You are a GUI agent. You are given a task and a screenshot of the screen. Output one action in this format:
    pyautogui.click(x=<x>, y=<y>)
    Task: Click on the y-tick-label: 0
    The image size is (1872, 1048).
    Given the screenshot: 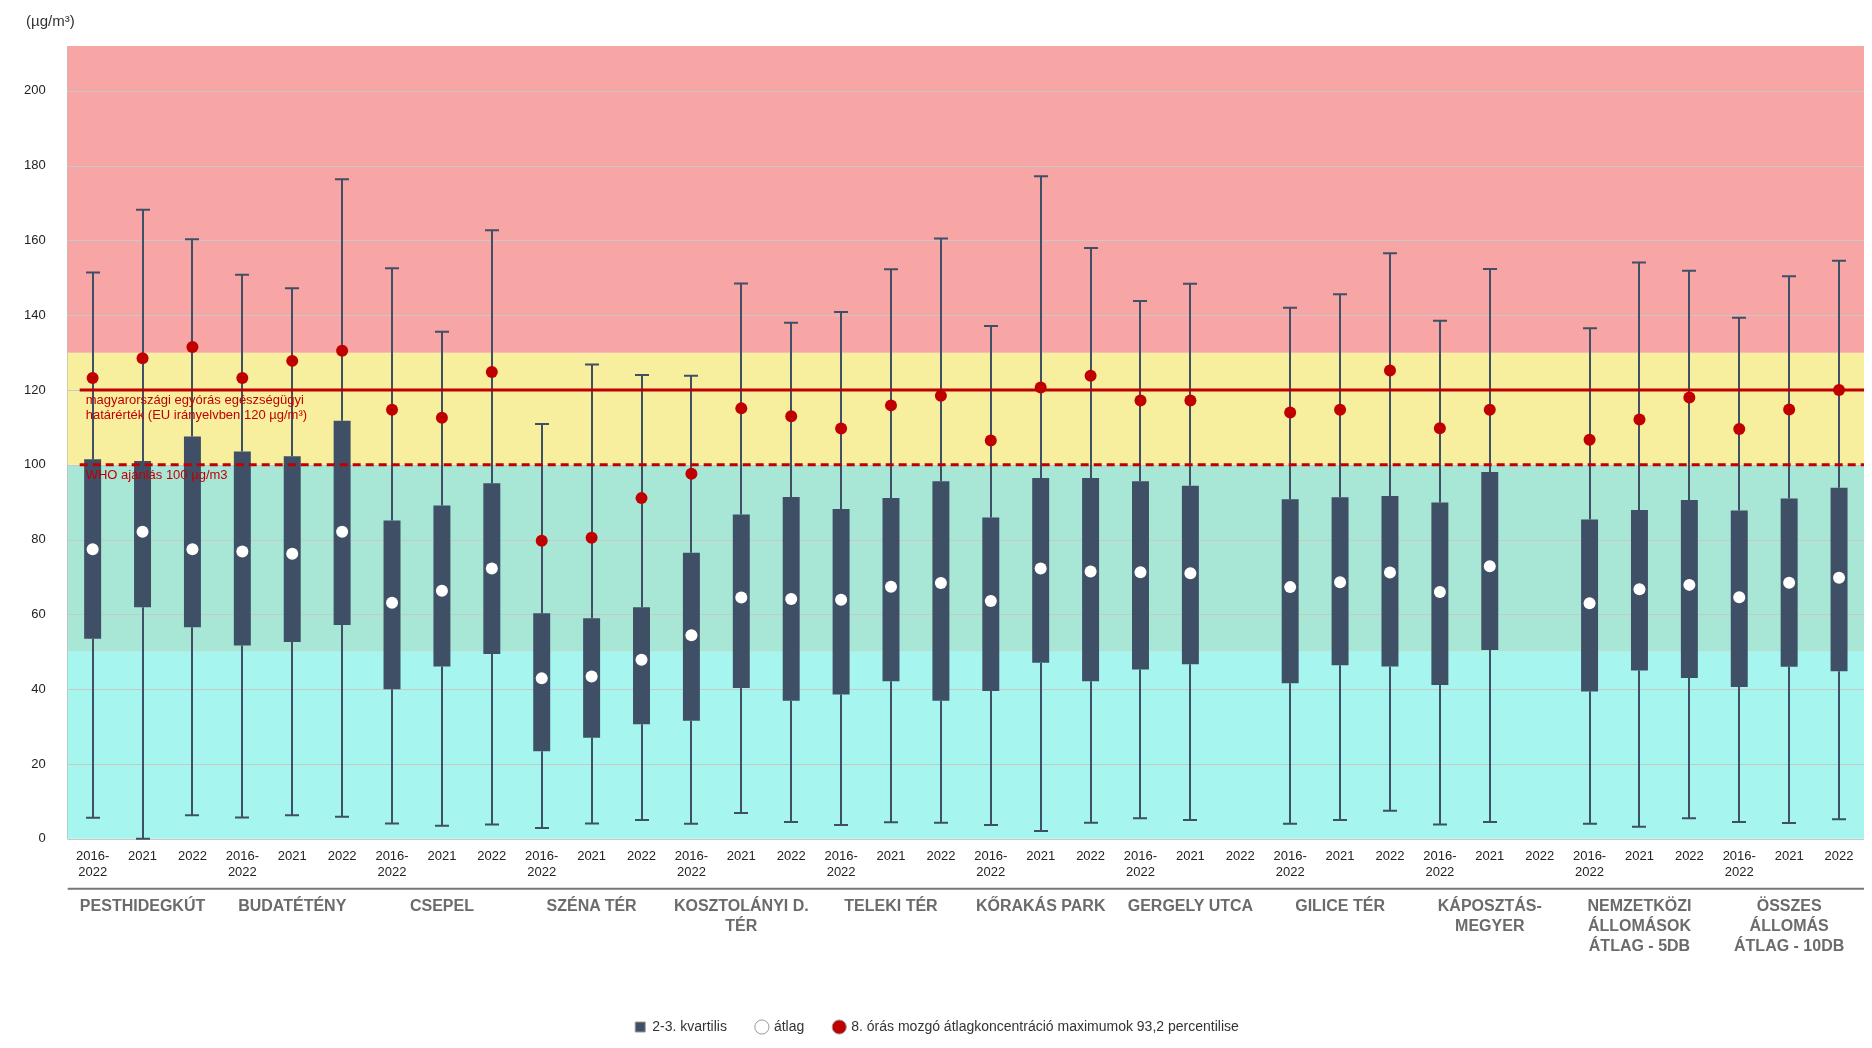 What is the action you would take?
    pyautogui.click(x=42, y=838)
    